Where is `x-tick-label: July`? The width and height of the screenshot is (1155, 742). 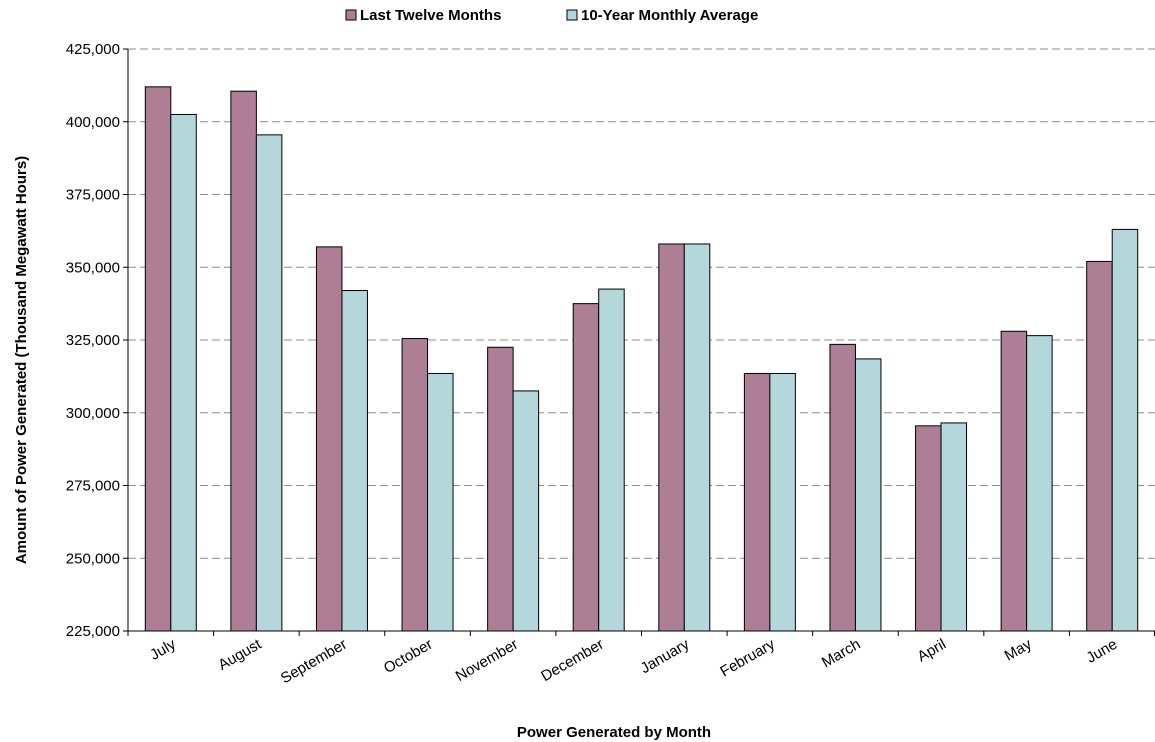
x-tick-label: July is located at coordinates (163, 649).